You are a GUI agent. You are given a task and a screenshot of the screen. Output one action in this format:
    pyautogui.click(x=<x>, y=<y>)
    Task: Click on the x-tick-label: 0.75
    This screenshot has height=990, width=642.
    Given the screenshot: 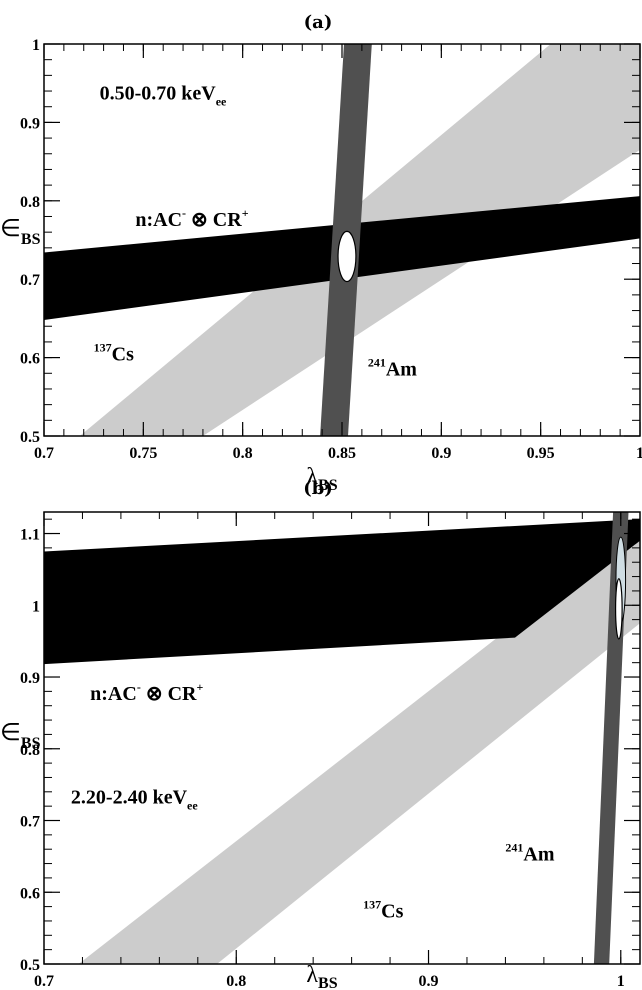 What is the action you would take?
    pyautogui.click(x=143, y=453)
    